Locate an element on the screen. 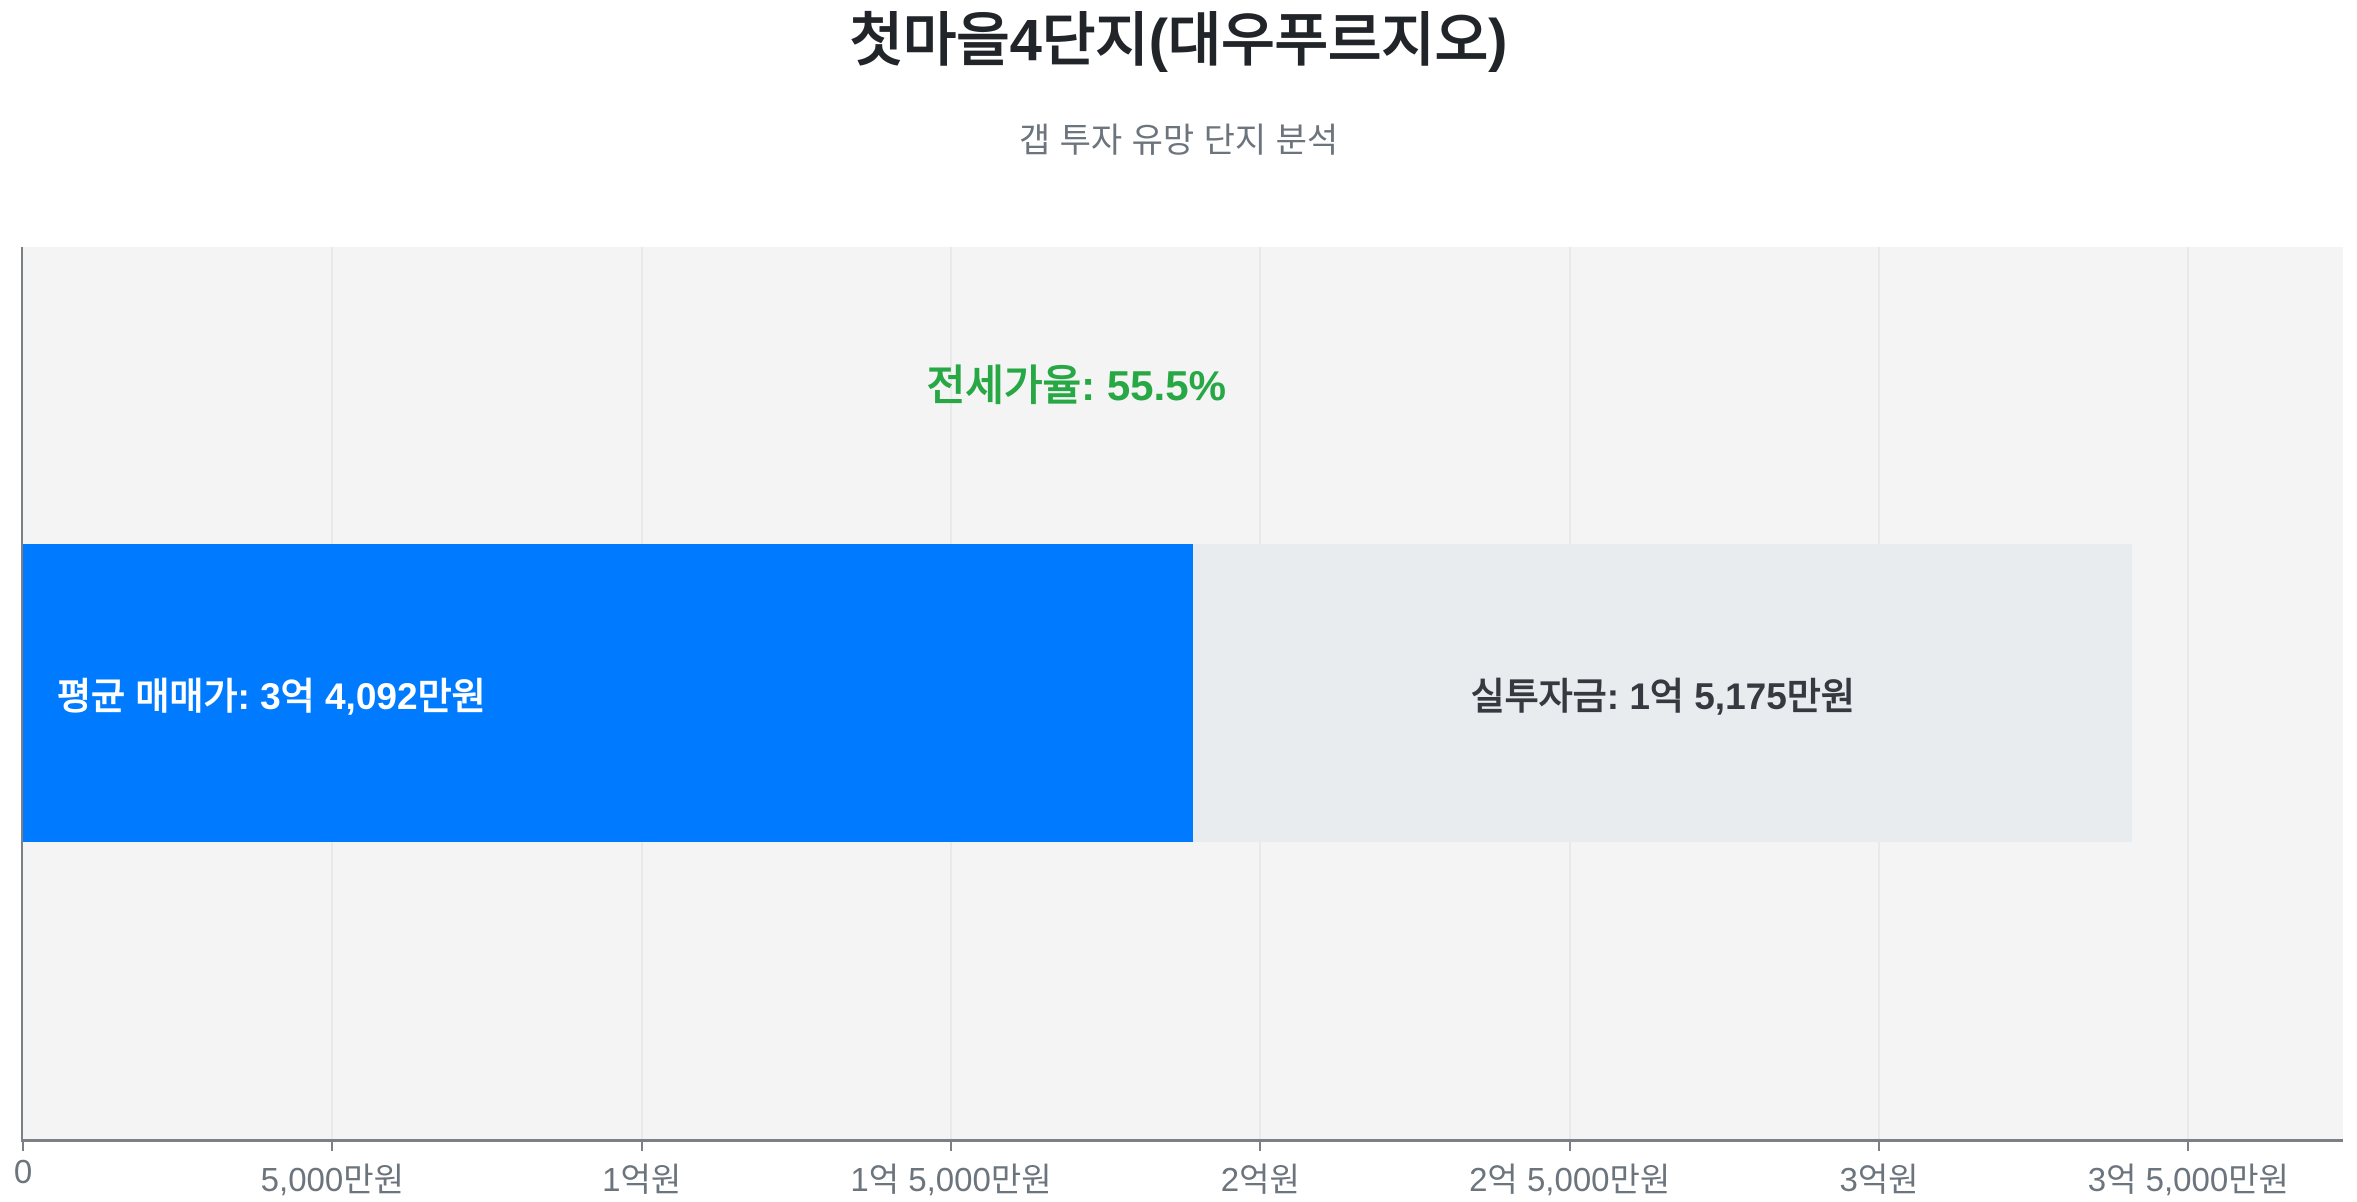 This screenshot has height=1202, width=2357. y-axis-line is located at coordinates (22, 694).